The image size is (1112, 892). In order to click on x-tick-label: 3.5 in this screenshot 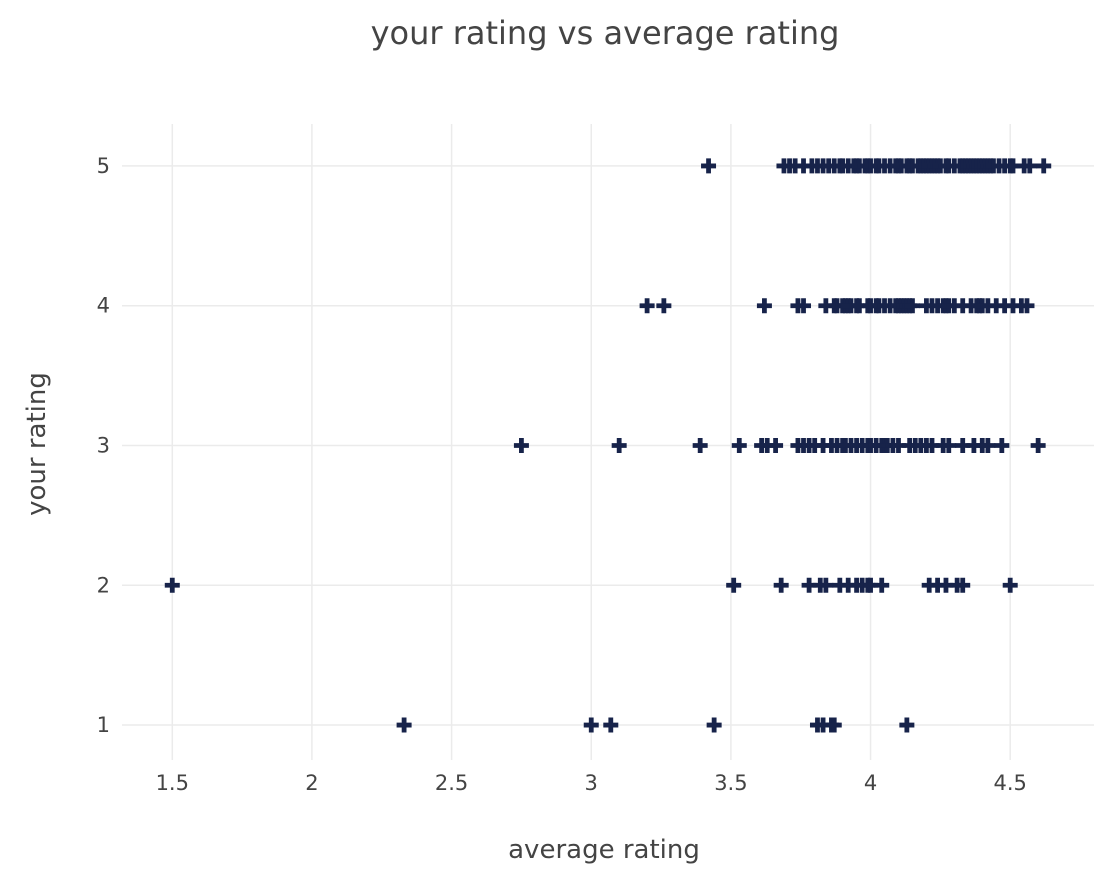, I will do `click(730, 783)`.